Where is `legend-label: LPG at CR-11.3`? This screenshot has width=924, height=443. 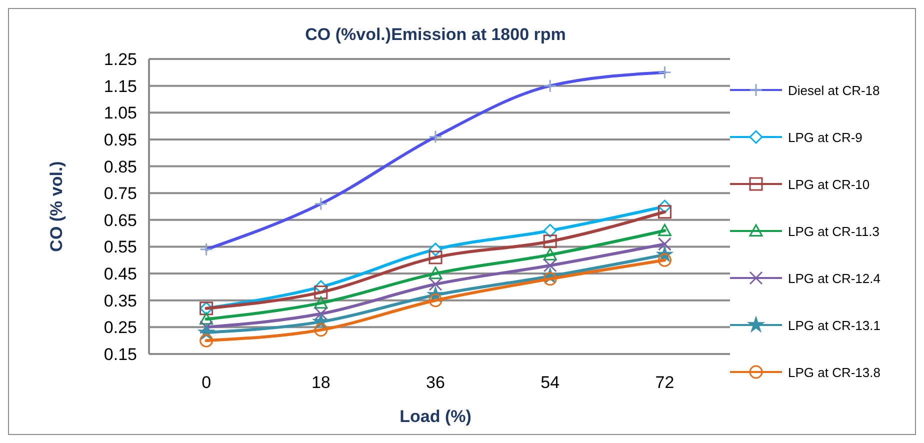
legend-label: LPG at CR-11.3 is located at coordinates (834, 231).